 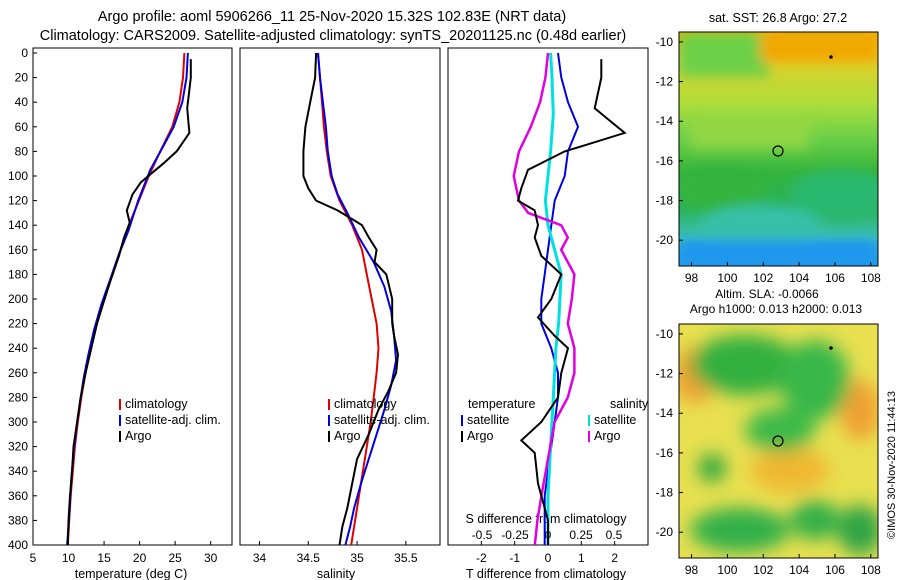 What do you see at coordinates (482, 535) in the screenshot?
I see `s-diff-tick-label: -0.5` at bounding box center [482, 535].